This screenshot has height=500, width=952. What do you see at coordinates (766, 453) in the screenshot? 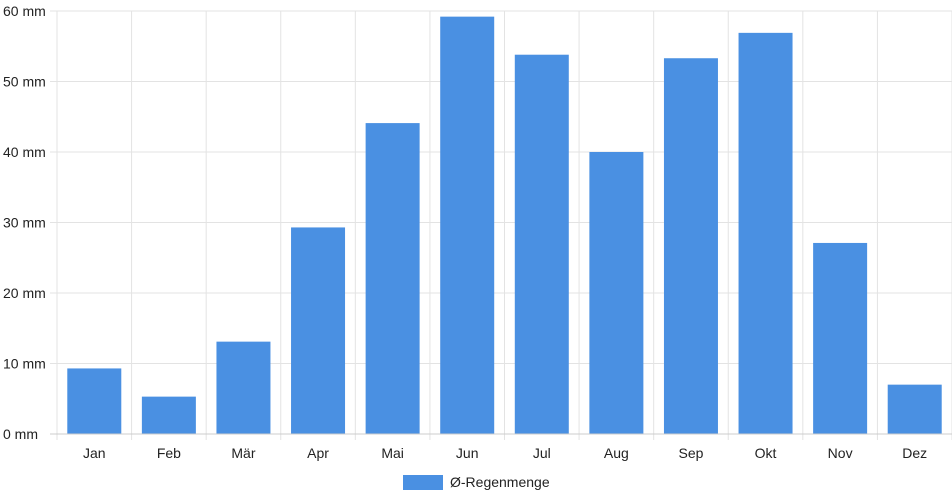
I see `x-tick-label: Okt` at bounding box center [766, 453].